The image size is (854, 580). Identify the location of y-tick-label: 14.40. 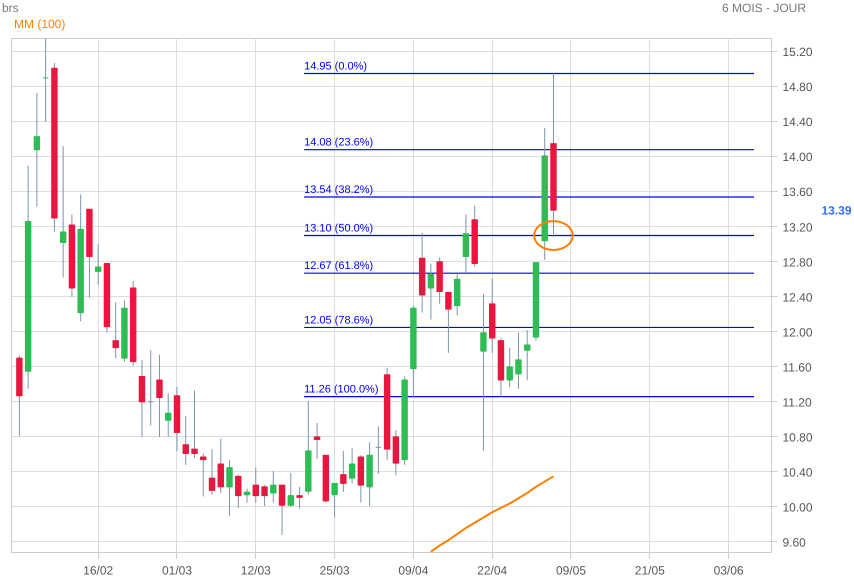
(797, 122).